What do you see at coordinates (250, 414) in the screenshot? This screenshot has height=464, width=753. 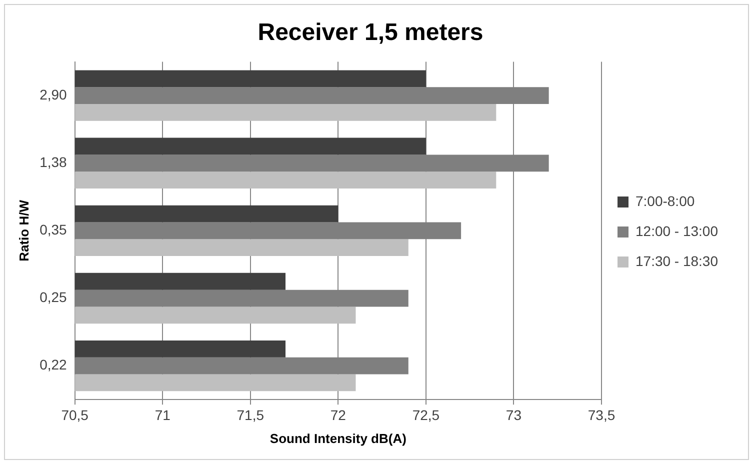 I see `x-tick-label: 71,5` at bounding box center [250, 414].